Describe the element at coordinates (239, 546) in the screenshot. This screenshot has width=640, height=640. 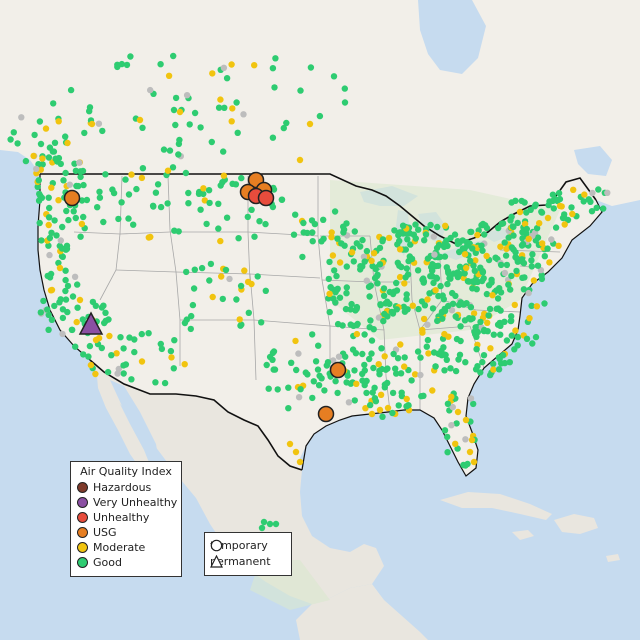
I see `legend-item-temporary: temporary` at that location.